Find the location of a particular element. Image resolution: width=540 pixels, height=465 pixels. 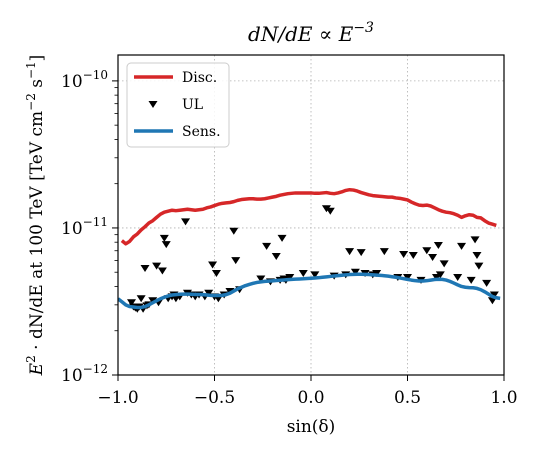

y-tick-label: 10−11 is located at coordinates (84, 227).